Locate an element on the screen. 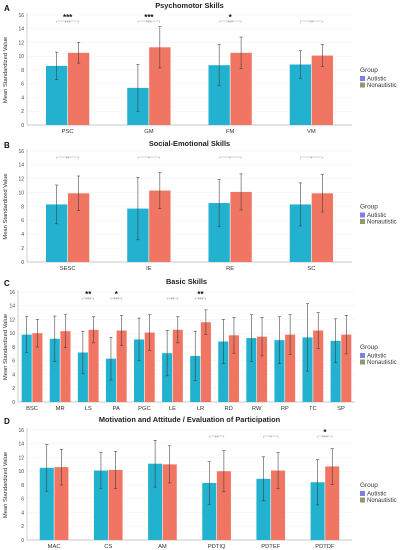  x-tick-label: LS is located at coordinates (88, 409).